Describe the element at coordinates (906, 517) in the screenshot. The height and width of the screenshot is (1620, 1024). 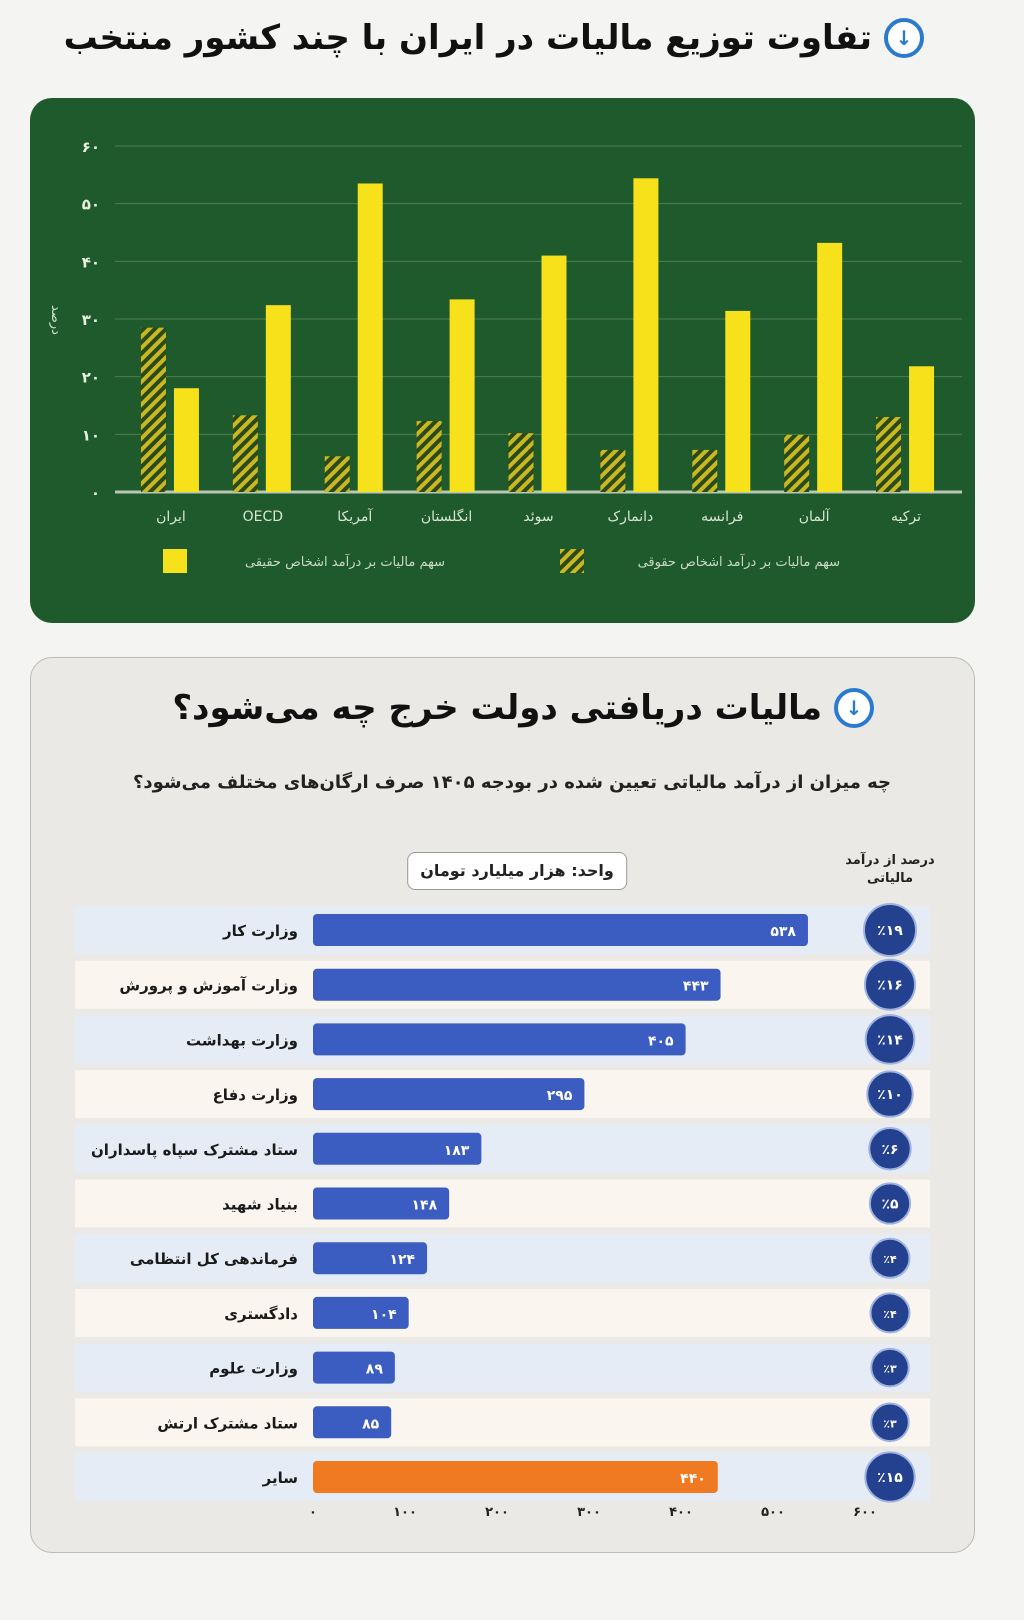
I see `category-label: ترکیه` at that location.